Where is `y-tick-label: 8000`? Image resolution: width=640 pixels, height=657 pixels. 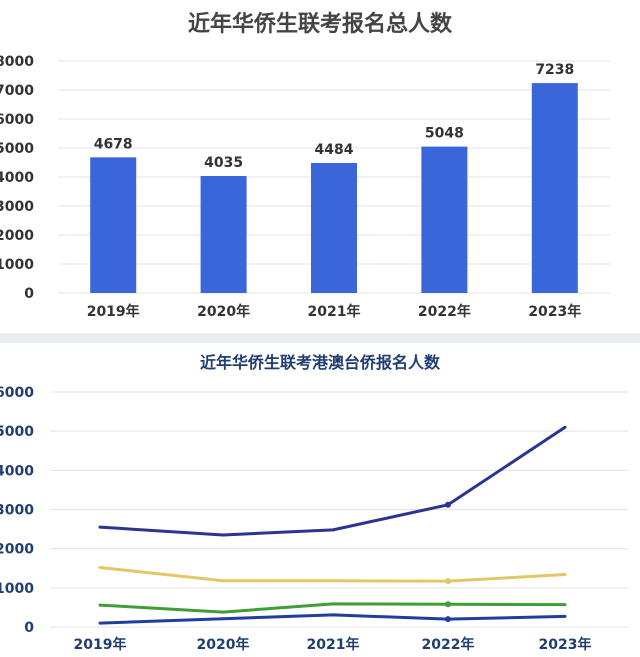 y-tick-label: 8000 is located at coordinates (17, 62).